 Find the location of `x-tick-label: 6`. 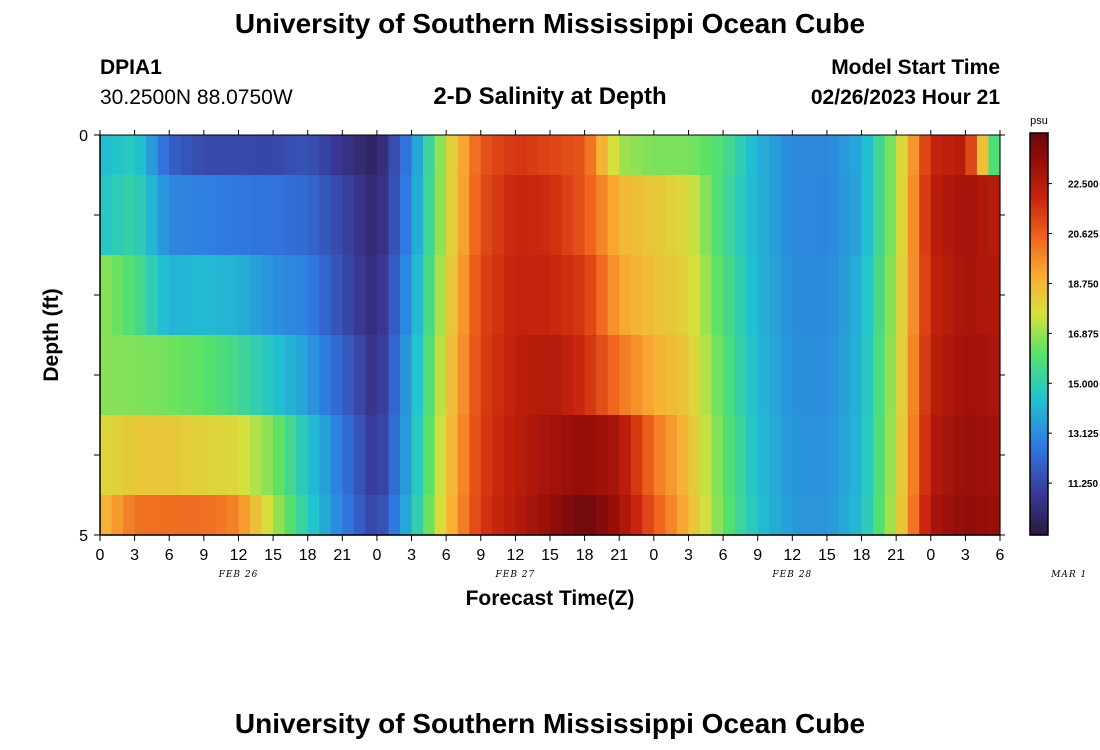

x-tick-label: 6 is located at coordinates (169, 555).